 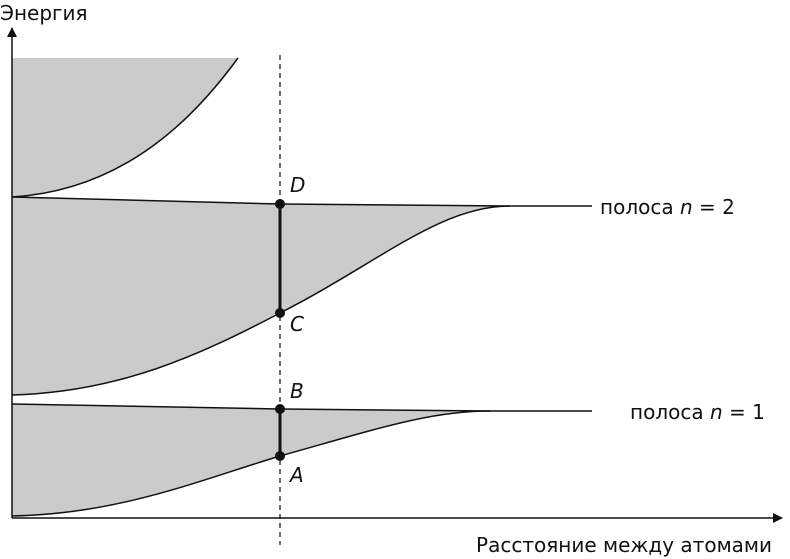 I want to click on band-label: полоса n = 1, so click(x=697, y=412).